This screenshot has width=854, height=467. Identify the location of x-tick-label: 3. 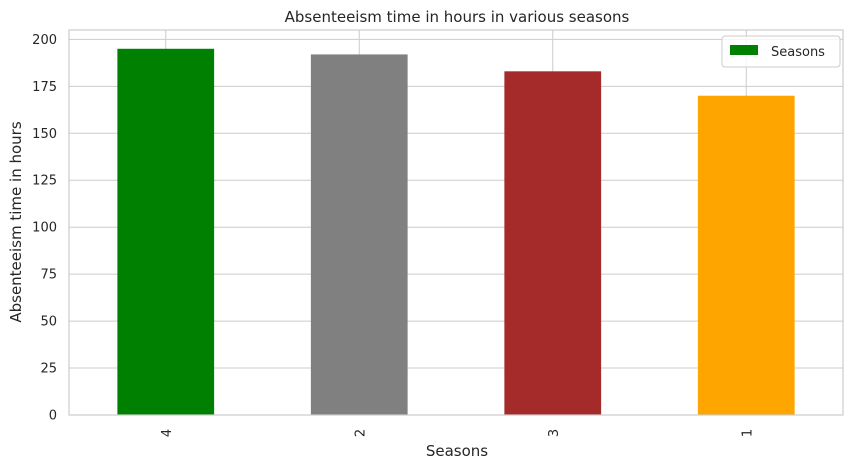
(554, 433).